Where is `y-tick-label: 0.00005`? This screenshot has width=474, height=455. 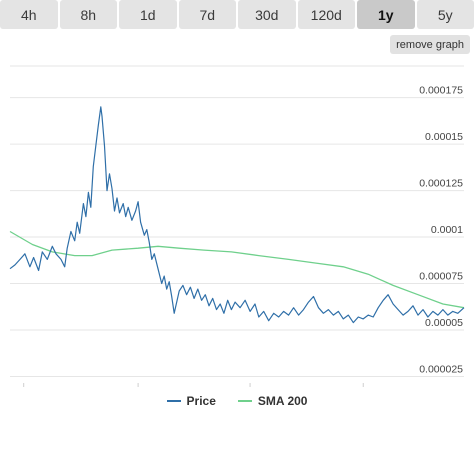
y-tick-label: 0.00005 is located at coordinates (444, 323).